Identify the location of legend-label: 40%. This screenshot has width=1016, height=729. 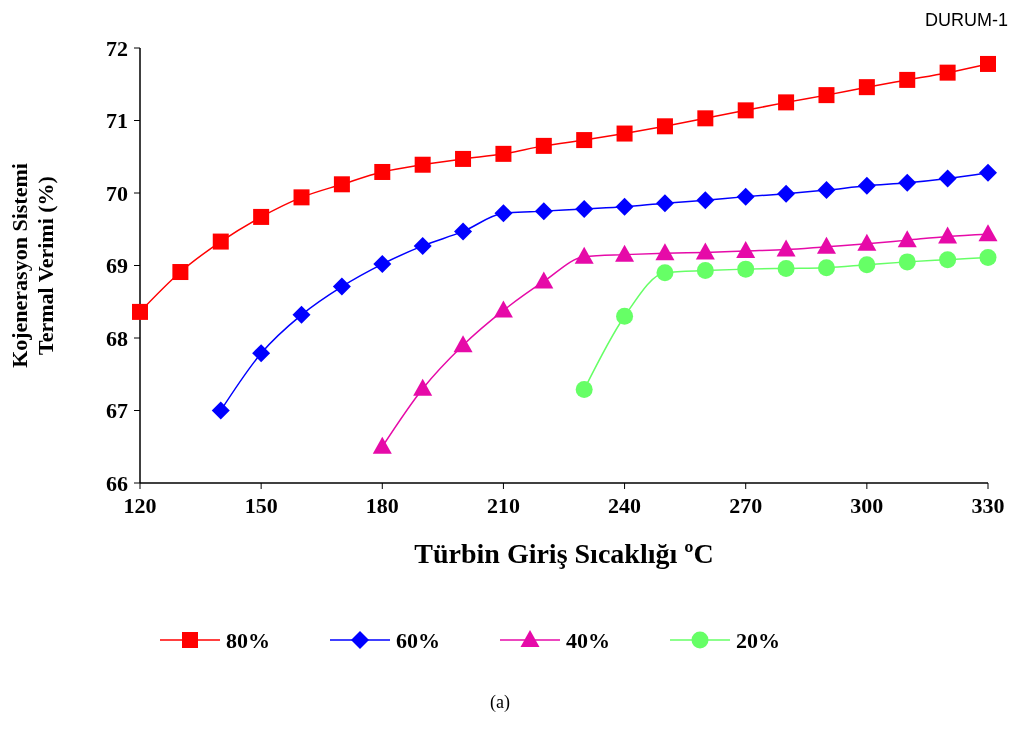
(588, 640).